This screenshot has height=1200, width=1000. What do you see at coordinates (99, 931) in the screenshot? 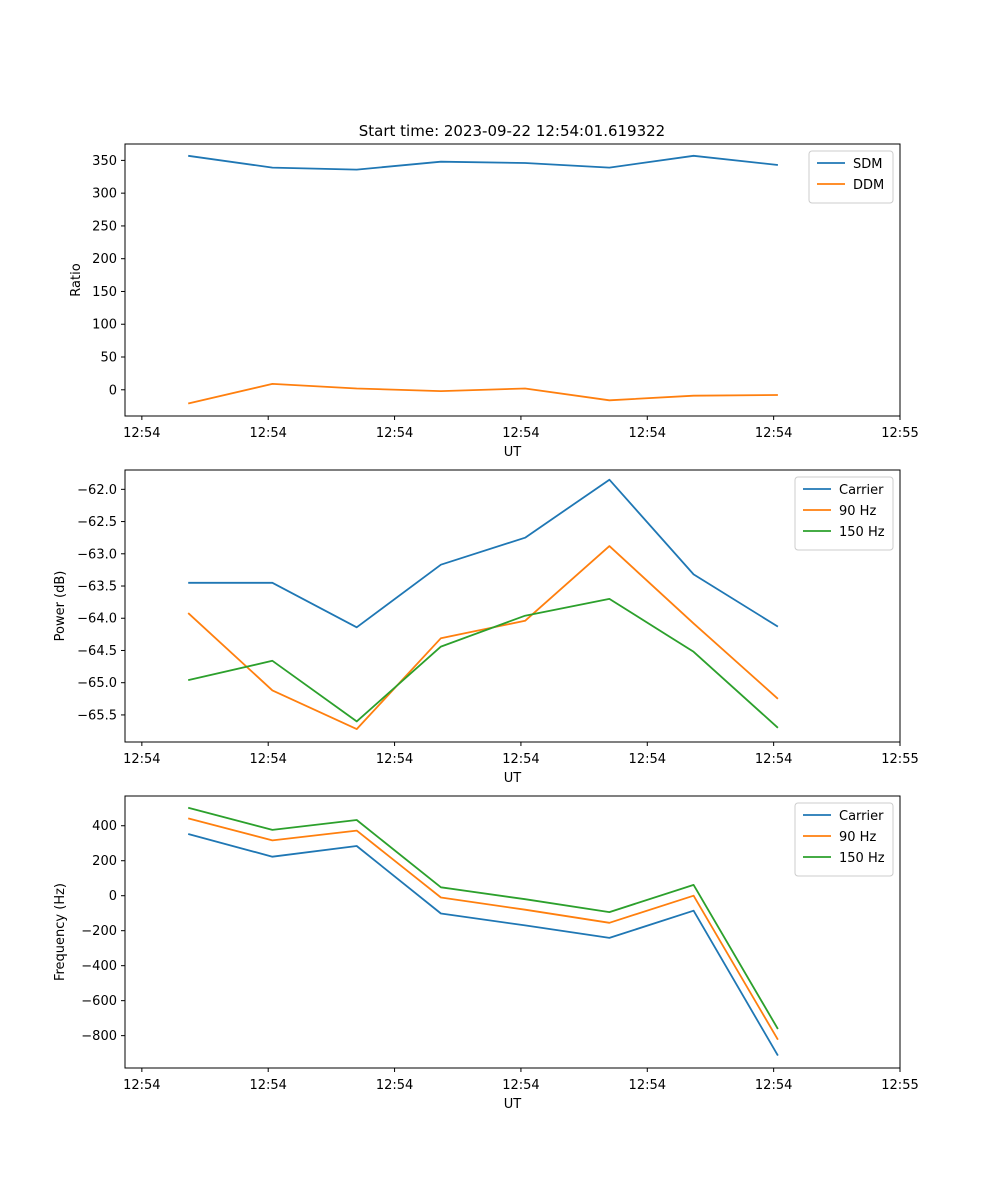
I see `y-tick-label: −200` at bounding box center [99, 931].